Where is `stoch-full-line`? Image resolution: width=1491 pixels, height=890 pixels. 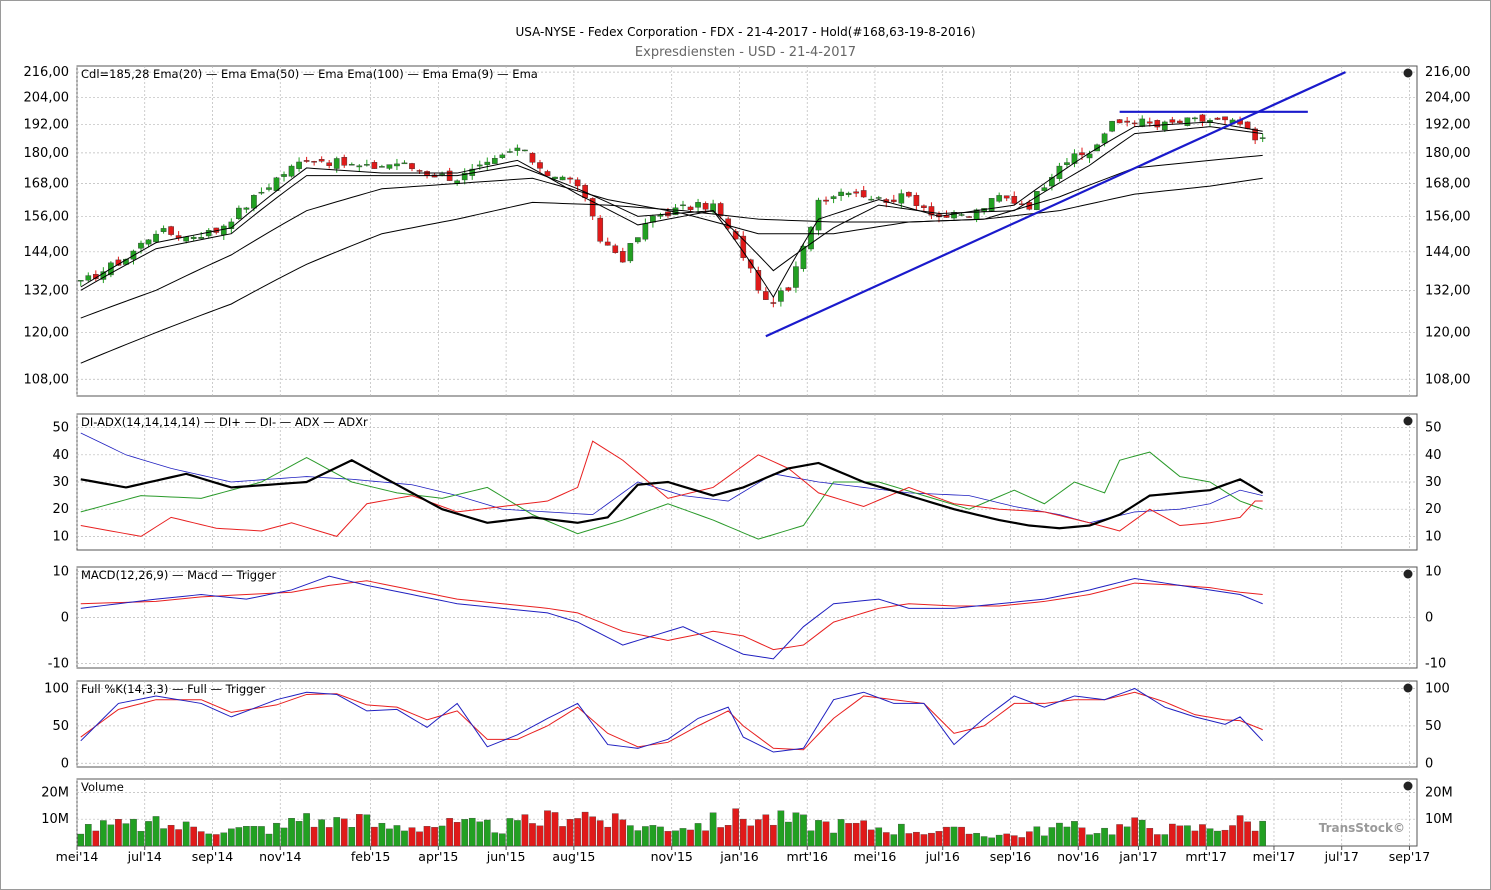
stoch-full-line is located at coordinates (672, 720).